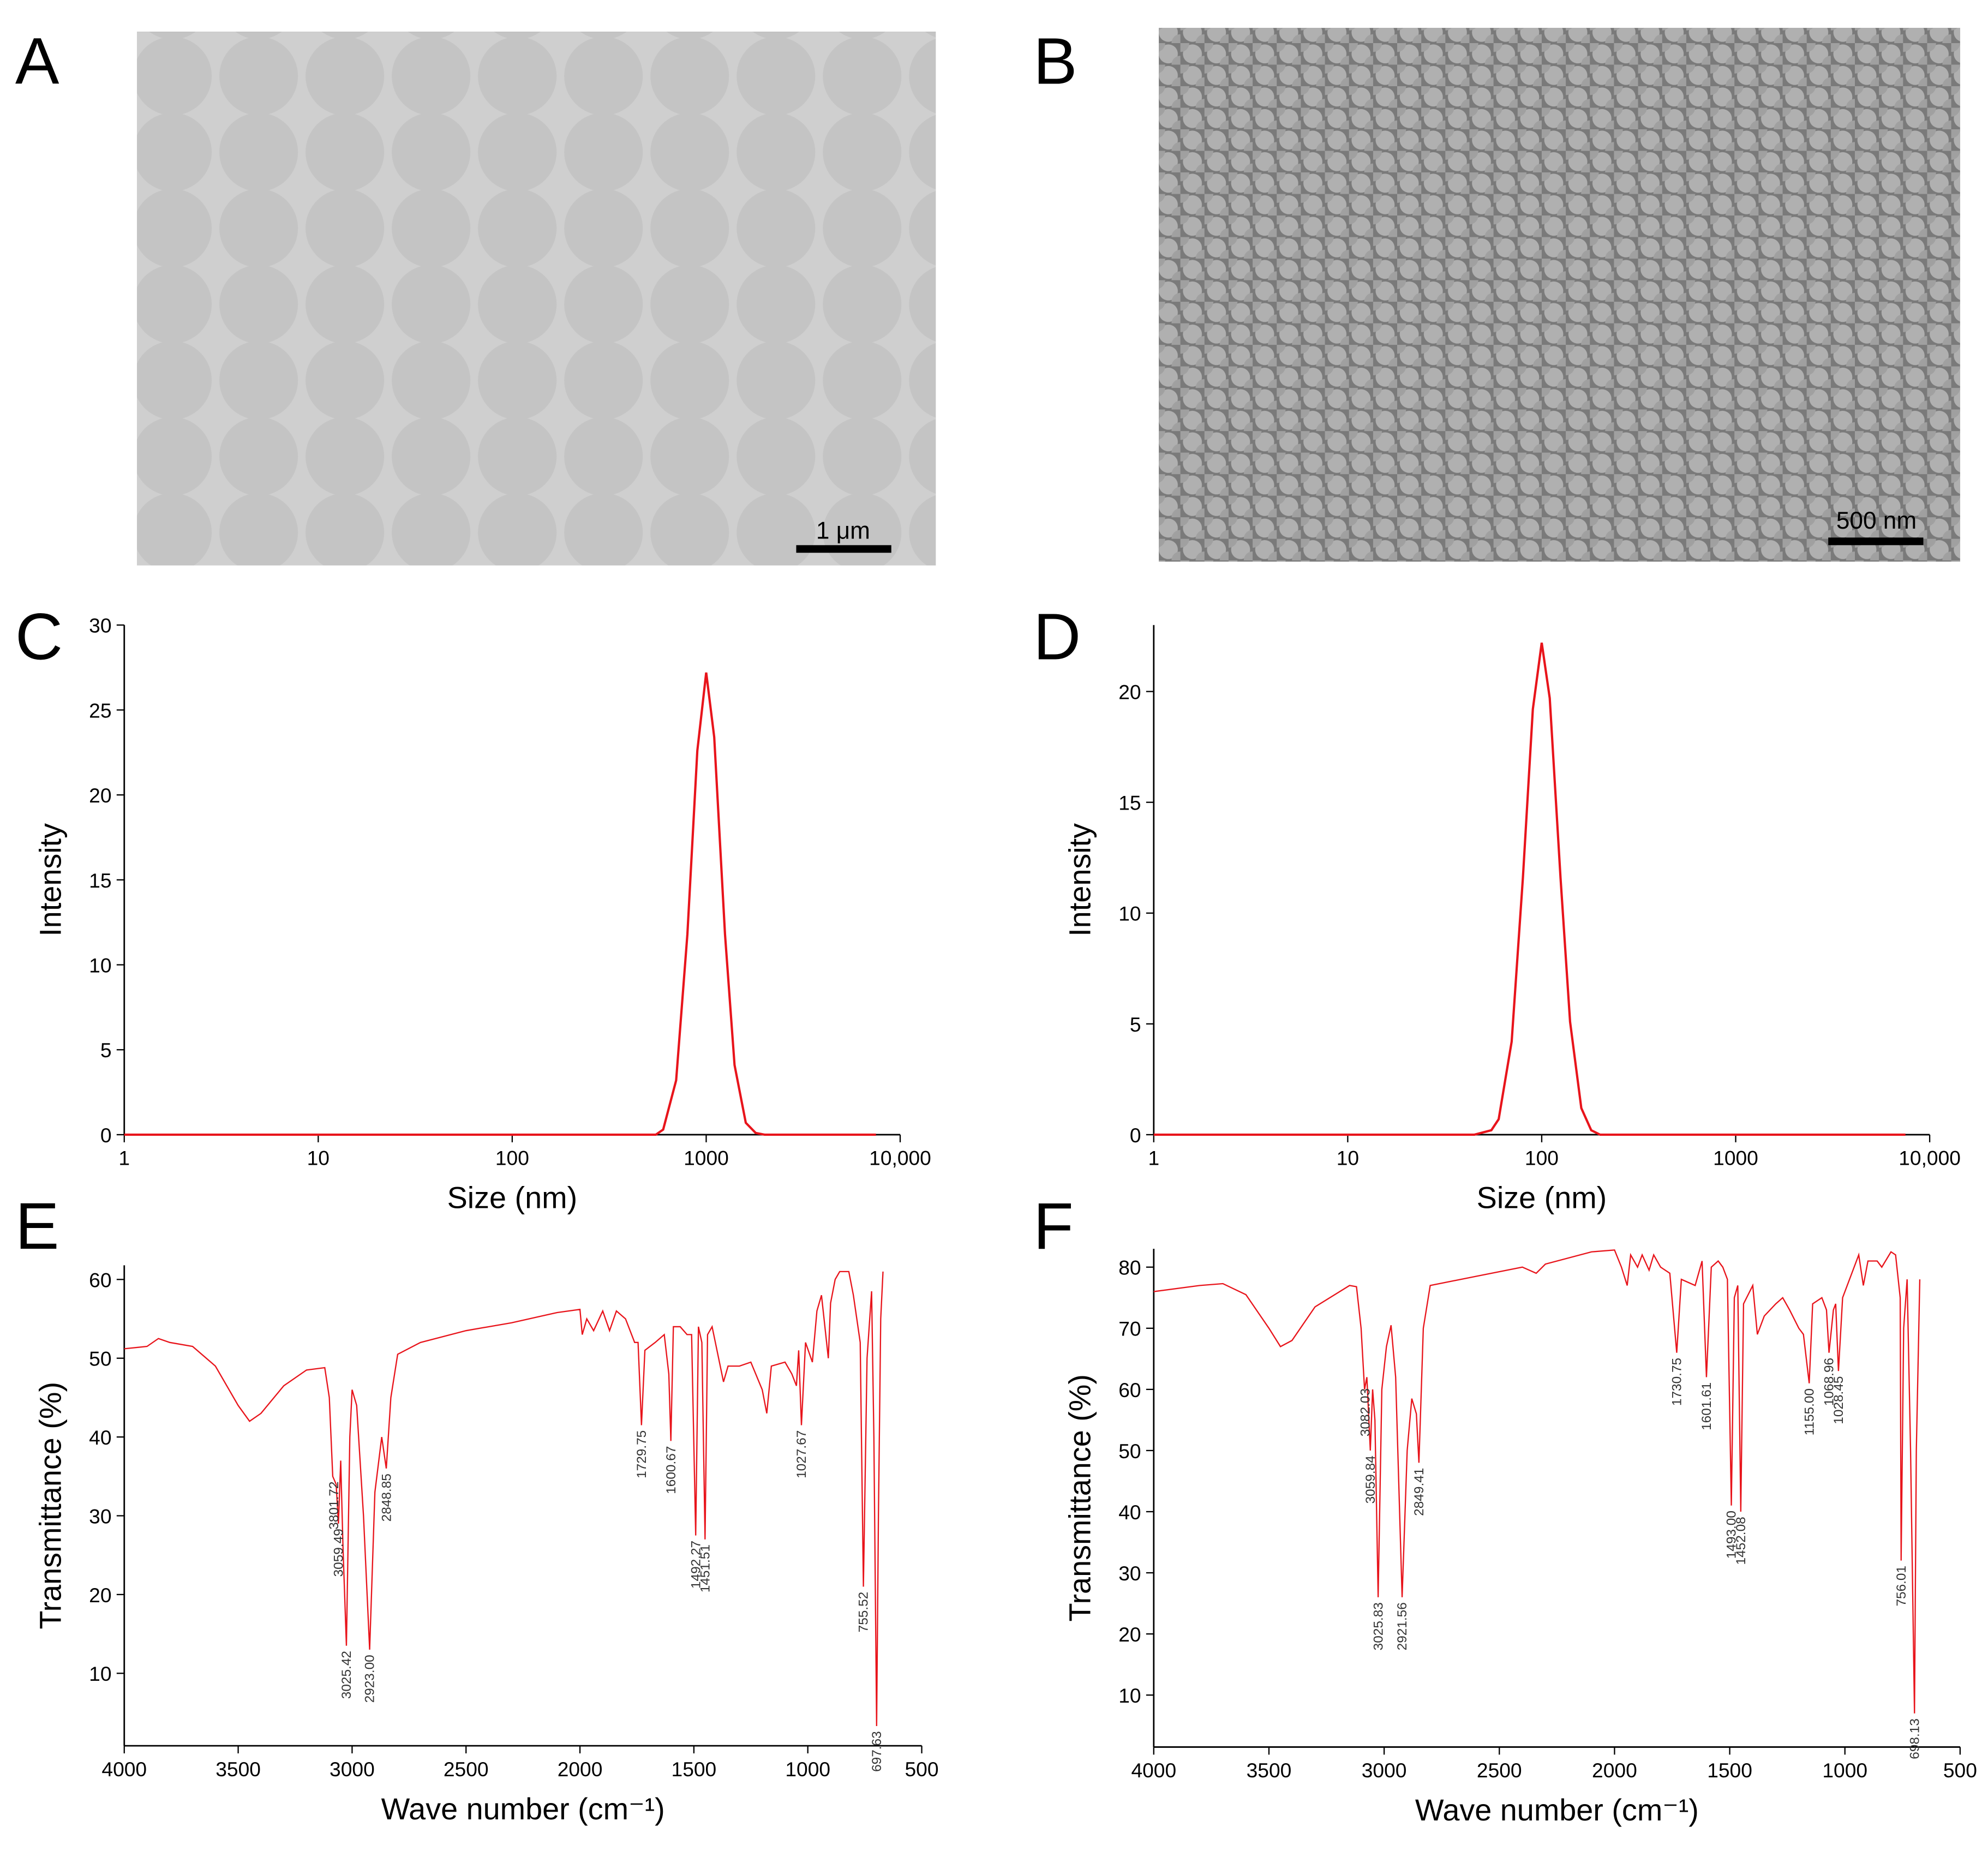 The image size is (1988, 1851). Describe the element at coordinates (1829, 1382) in the screenshot. I see `peak-label: 1068.96` at that location.